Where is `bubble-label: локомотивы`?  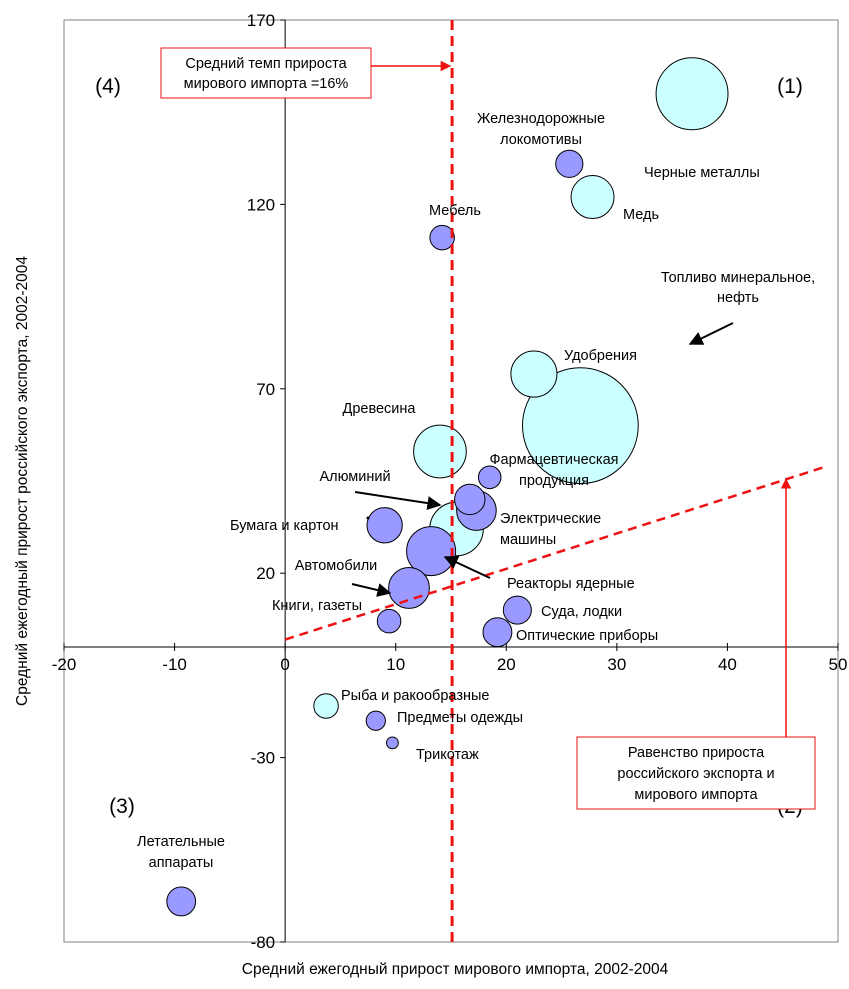
bubble-label: локомотивы is located at coordinates (541, 140).